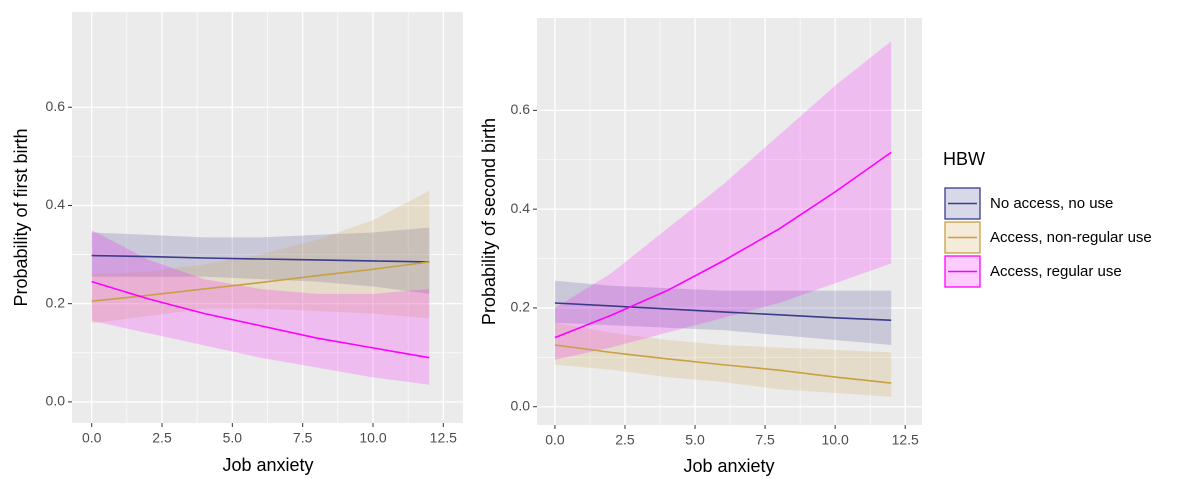 Image resolution: width=1192 pixels, height=479 pixels. Describe the element at coordinates (489, 221) in the screenshot. I see `y-axis-title: Probability of second birth` at that location.